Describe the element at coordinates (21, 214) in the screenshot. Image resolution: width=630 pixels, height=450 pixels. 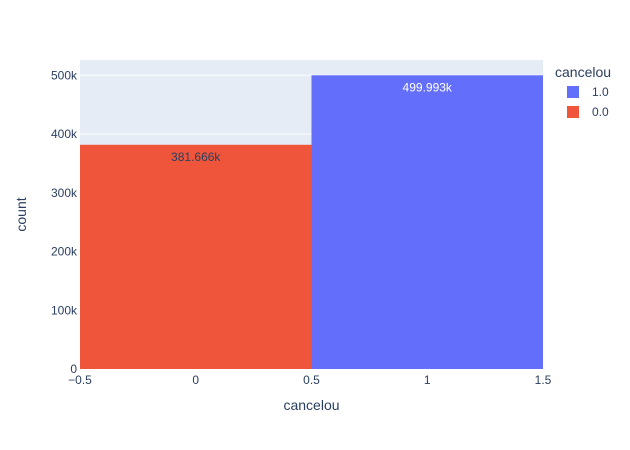
I see `y-axis-title: count` at that location.